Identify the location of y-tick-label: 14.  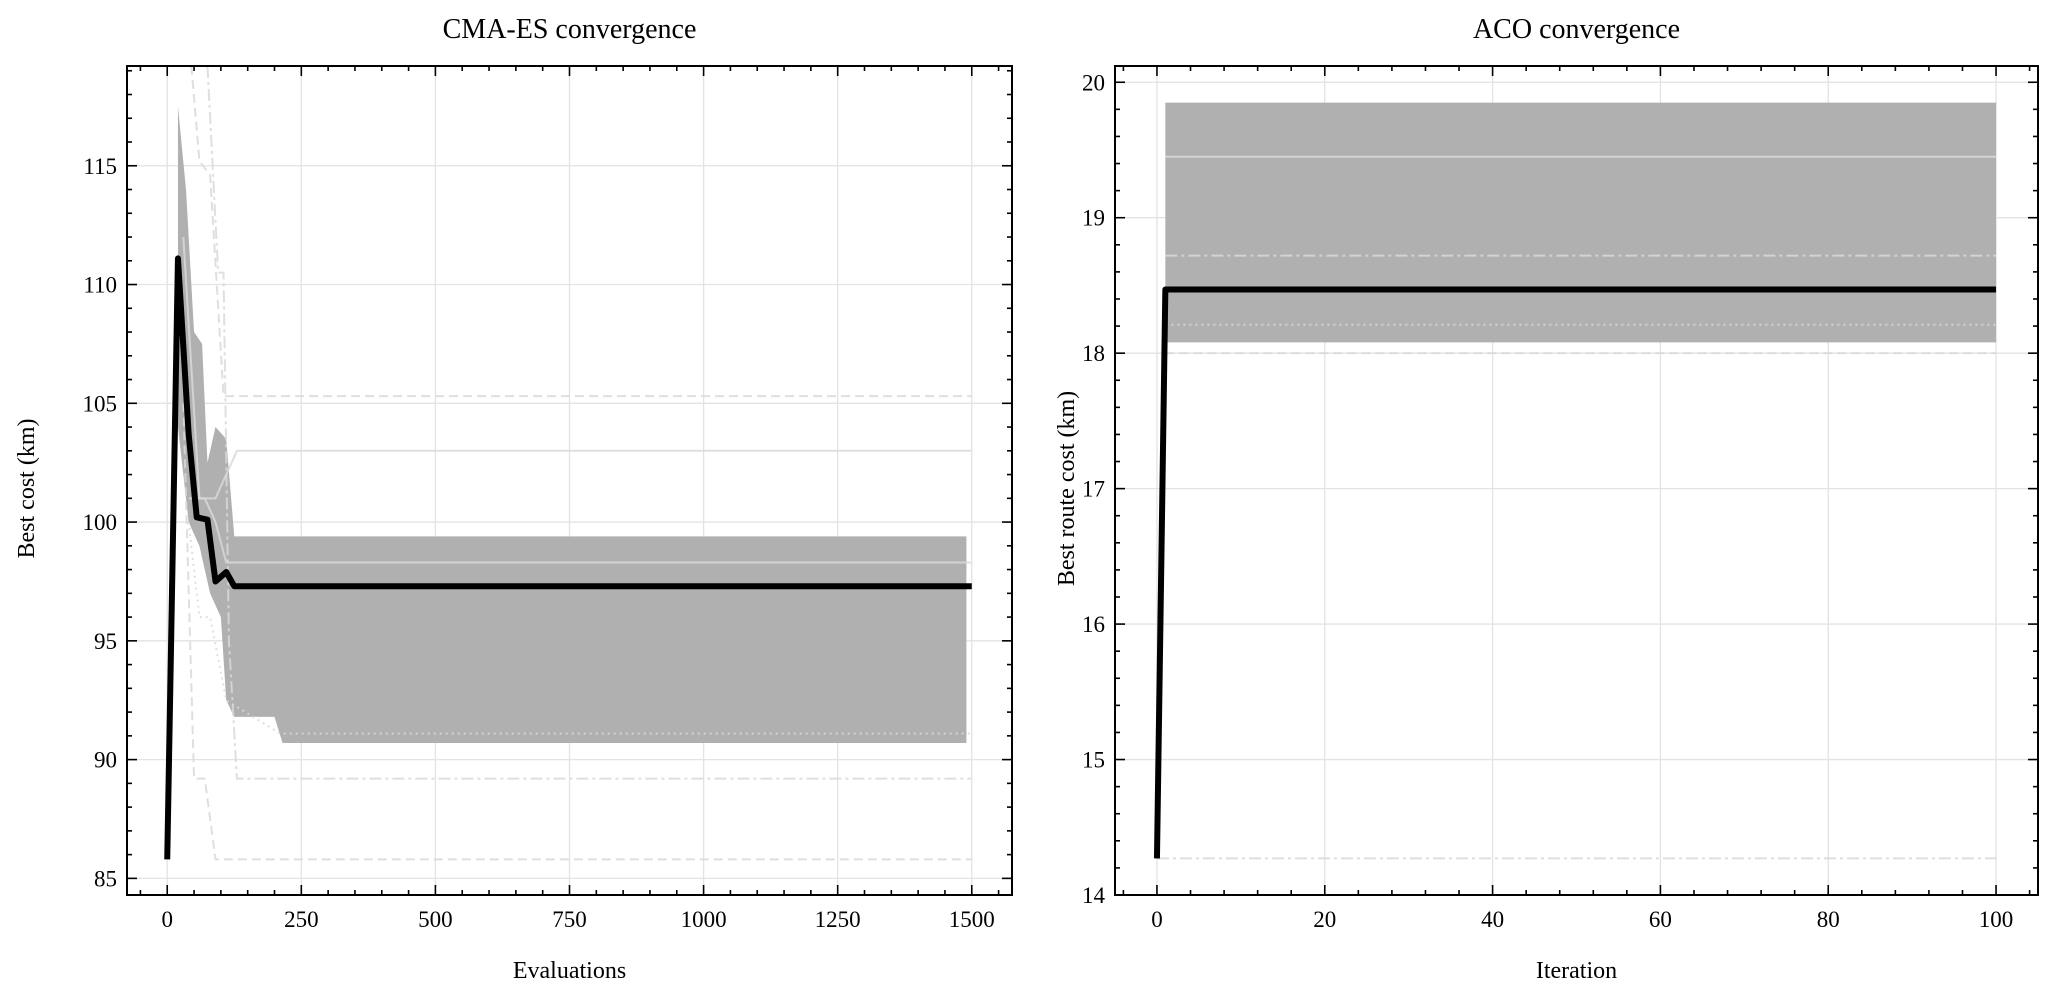
(1094, 895).